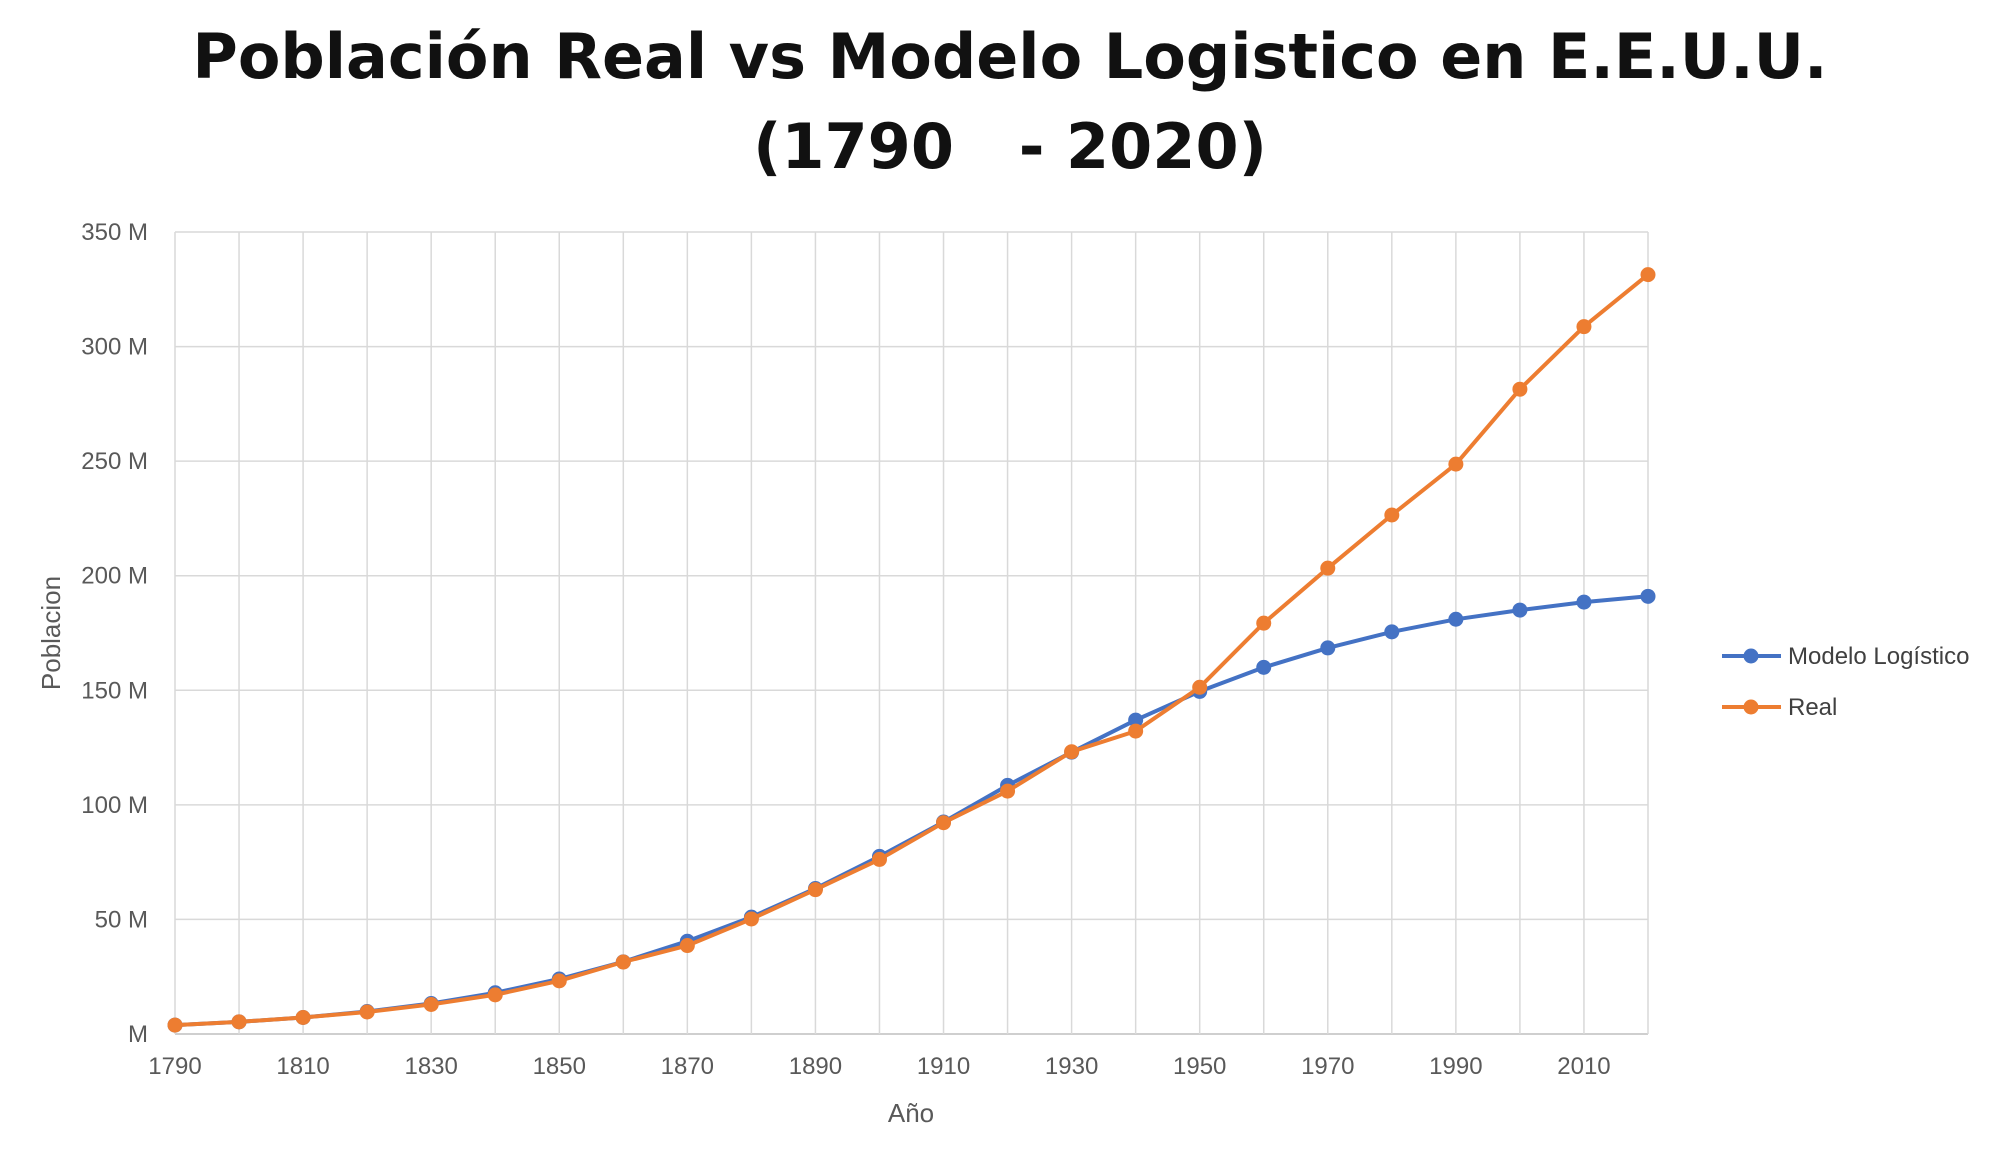 Image resolution: width=1999 pixels, height=1157 pixels. I want to click on y-tick-label: M, so click(138, 1034).